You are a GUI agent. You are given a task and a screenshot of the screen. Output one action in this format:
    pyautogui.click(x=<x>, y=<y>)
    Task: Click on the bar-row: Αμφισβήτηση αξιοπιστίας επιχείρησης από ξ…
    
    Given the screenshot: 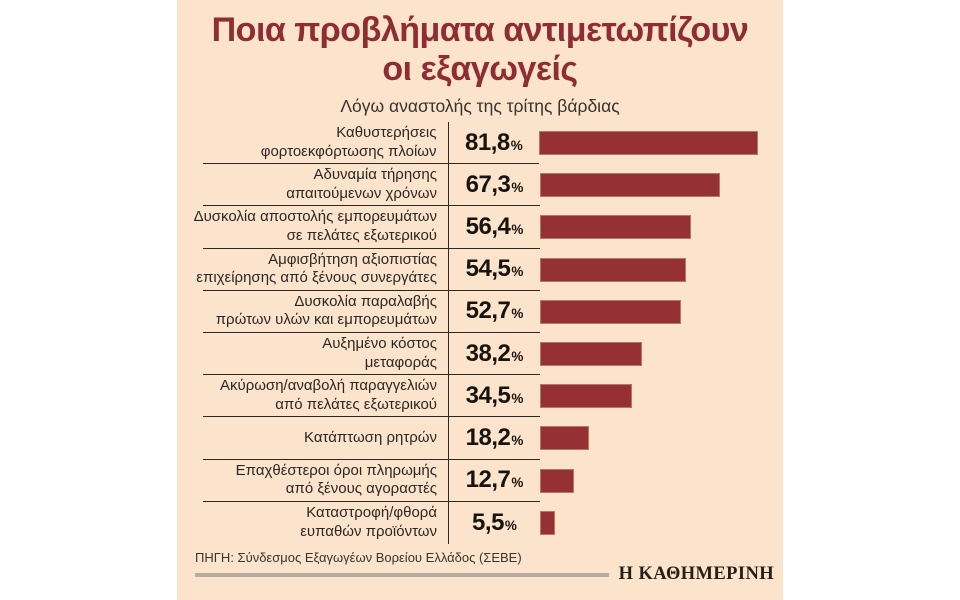 What is the action you would take?
    pyautogui.click(x=477, y=269)
    